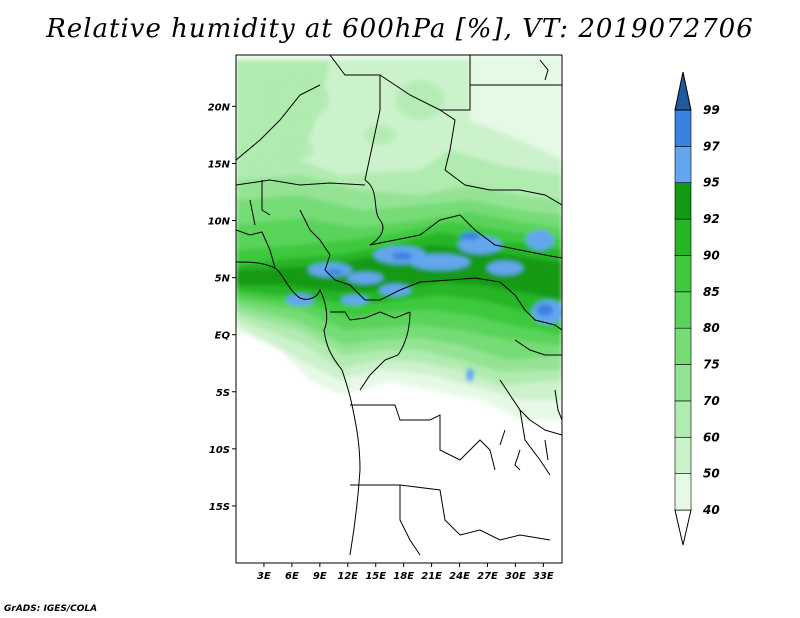 Image resolution: width=800 pixels, height=618 pixels. Describe the element at coordinates (711, 292) in the screenshot. I see `colorbar-level-label: 85` at that location.